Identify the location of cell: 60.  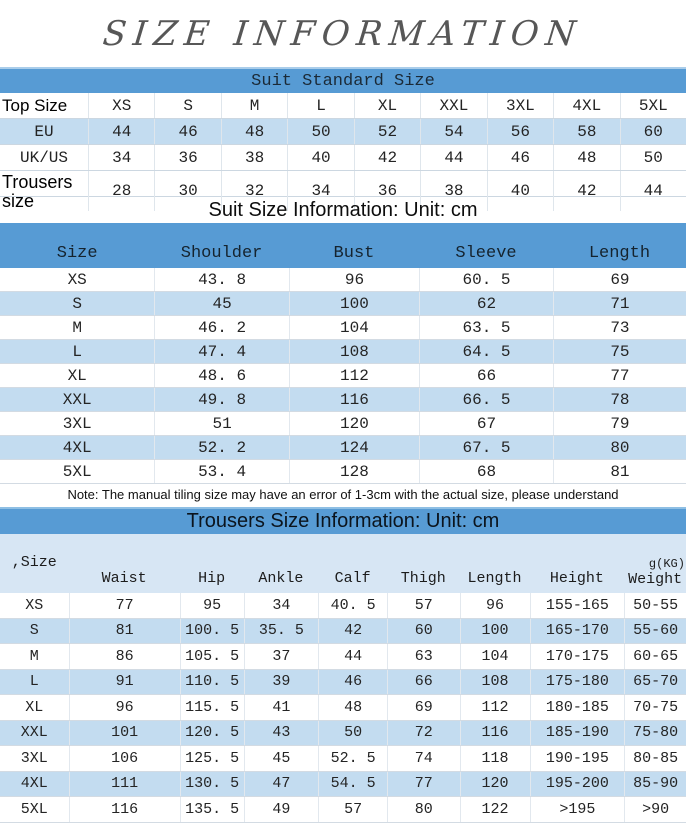
(423, 630).